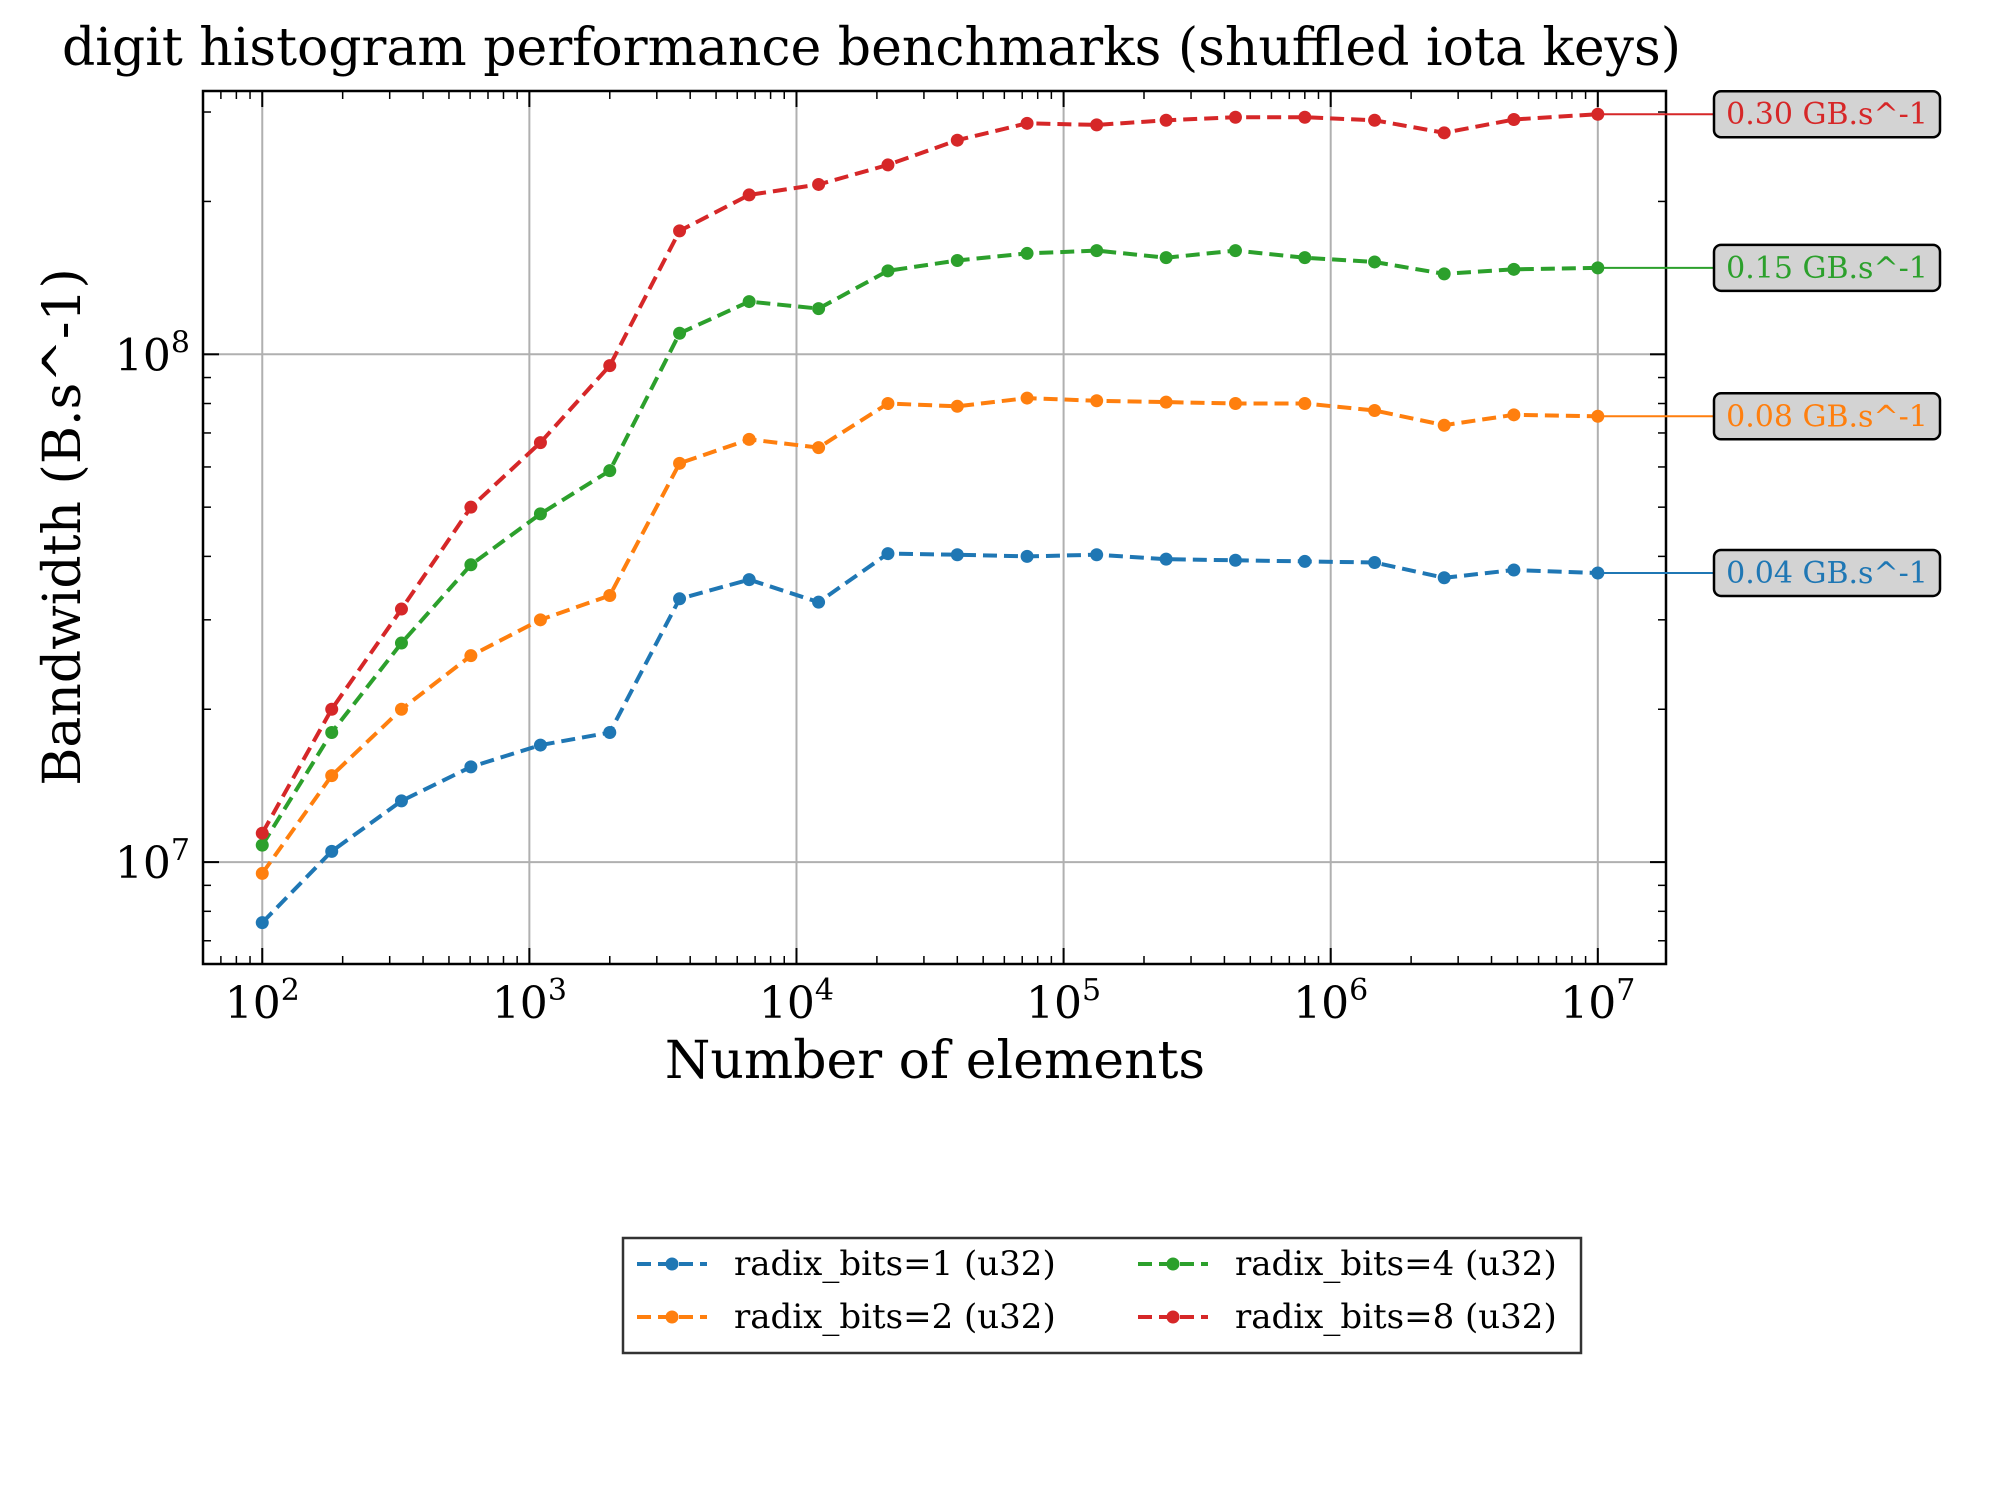  What do you see at coordinates (935, 1061) in the screenshot?
I see `x-axis-label: Number of elements` at bounding box center [935, 1061].